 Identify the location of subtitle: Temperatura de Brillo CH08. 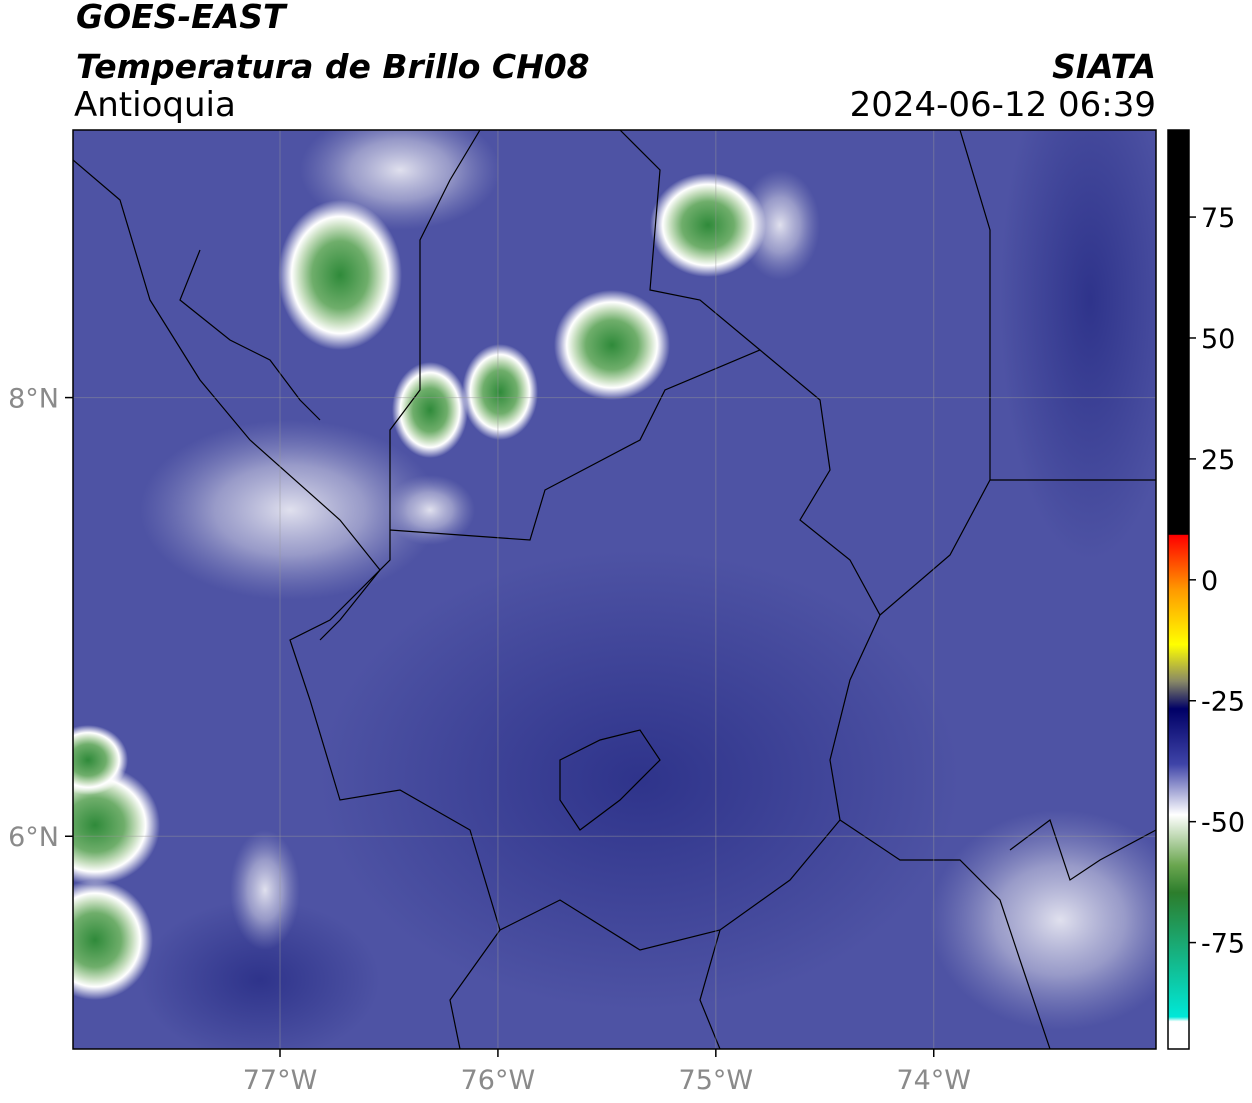
(333, 66).